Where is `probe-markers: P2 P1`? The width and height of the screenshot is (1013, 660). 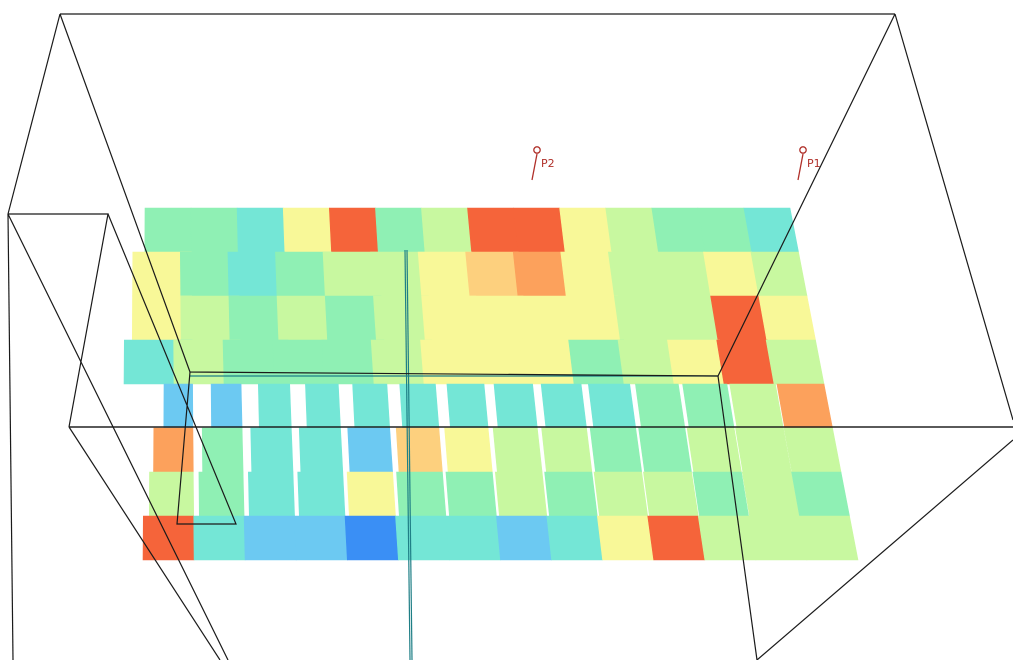 probe-markers: P2 P1 is located at coordinates (676, 163).